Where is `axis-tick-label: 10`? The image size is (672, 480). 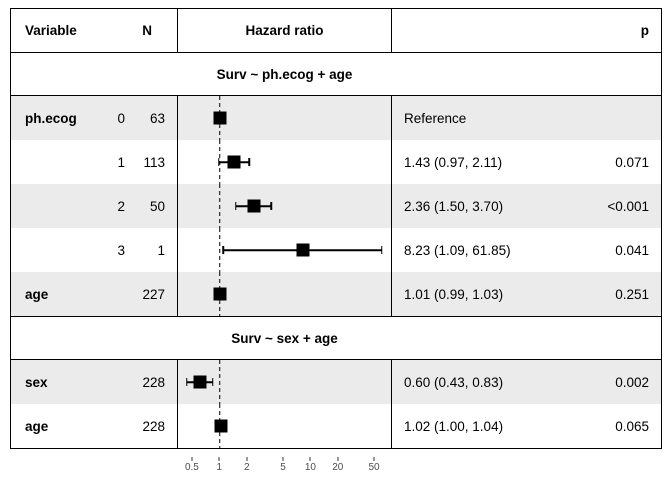 axis-tick-label: 10 is located at coordinates (310, 467).